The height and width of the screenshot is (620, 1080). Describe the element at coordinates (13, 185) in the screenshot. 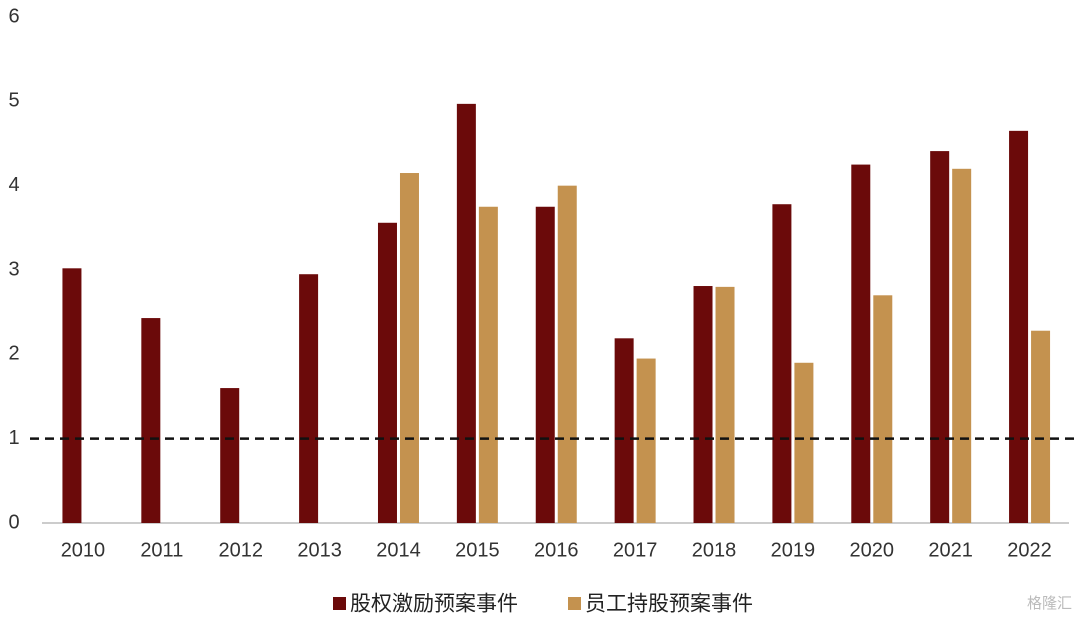

I see `y-tick-label: 4` at that location.